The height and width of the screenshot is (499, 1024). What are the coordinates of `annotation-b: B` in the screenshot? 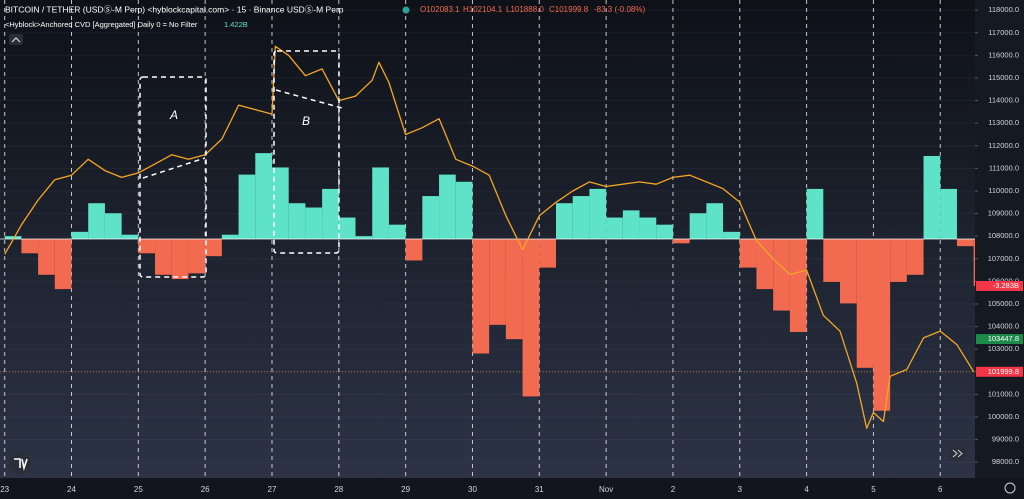 It's located at (308, 152).